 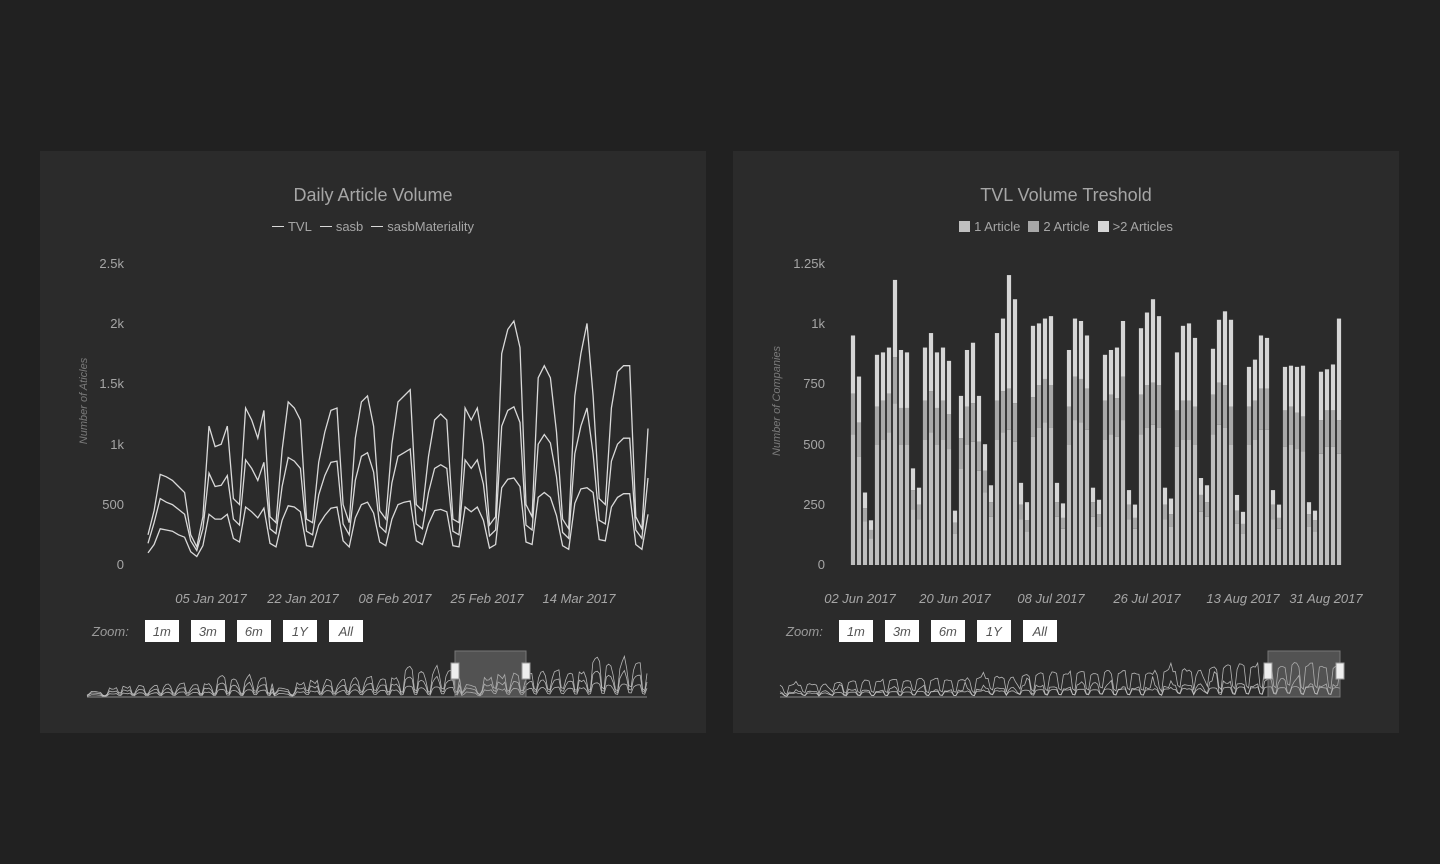 I want to click on x-tick-label: 25 Feb 2017, so click(x=487, y=598).